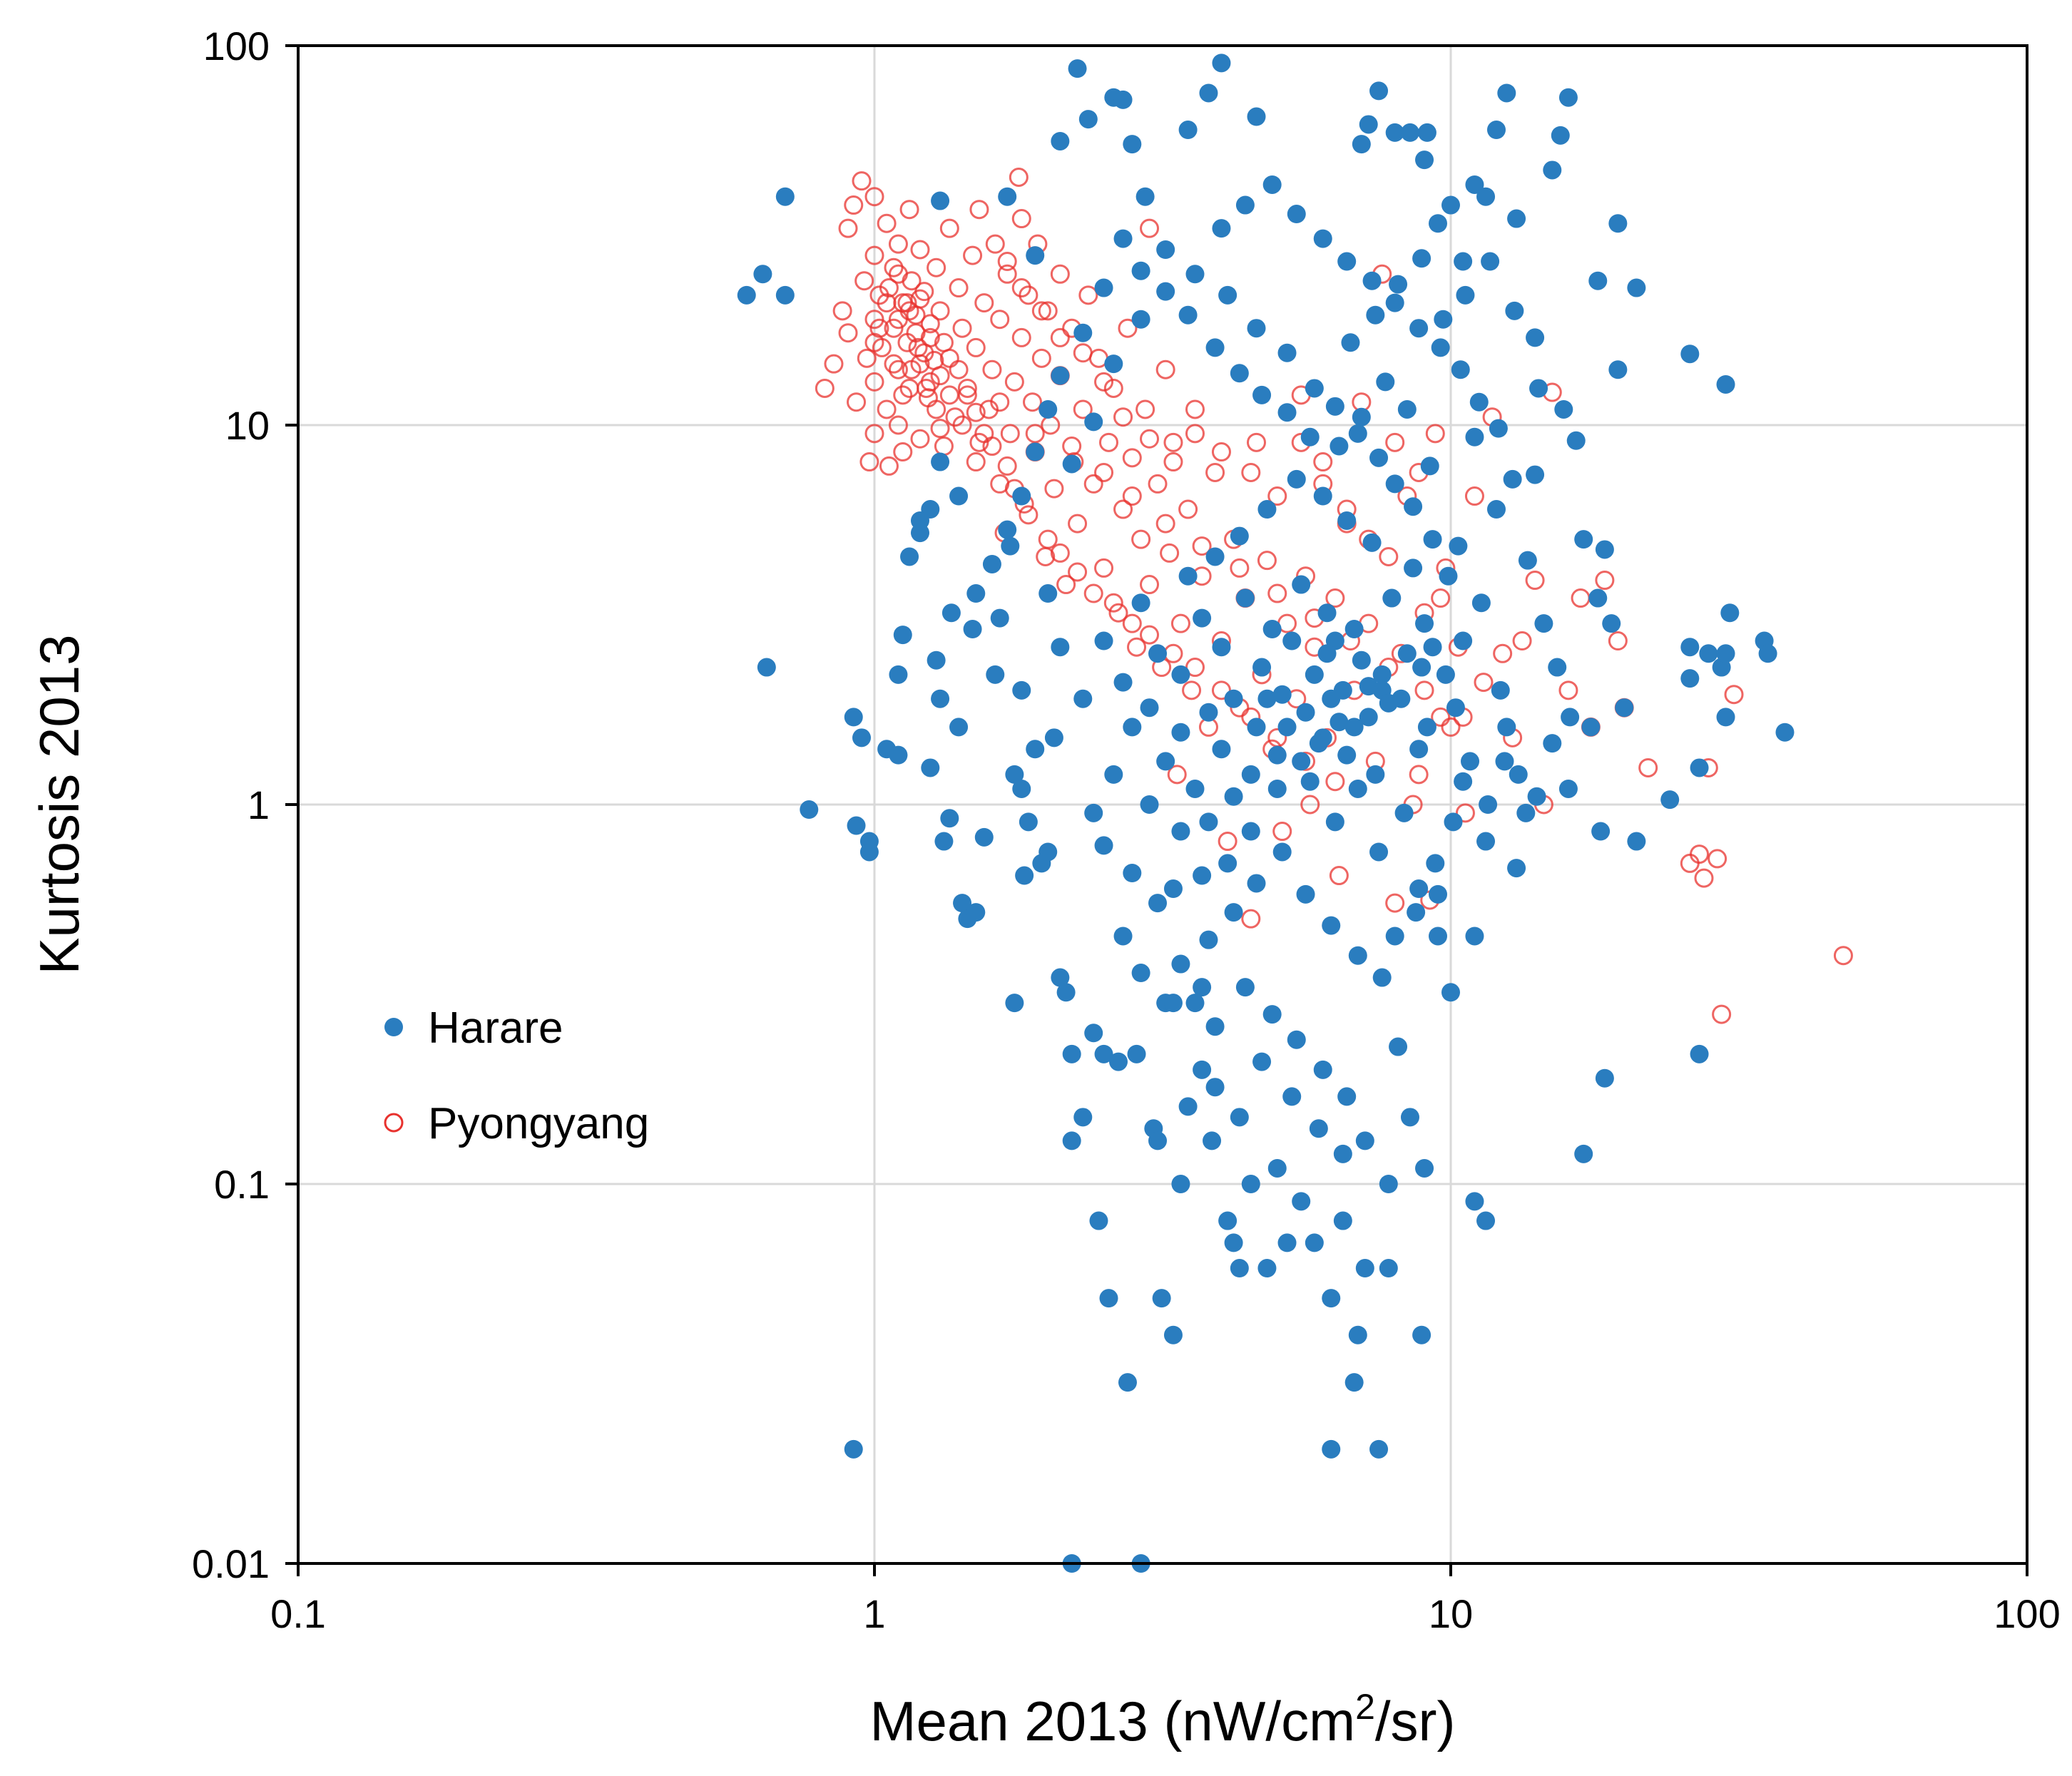 This screenshot has width=2072, height=1776. Describe the element at coordinates (236, 46) in the screenshot. I see `y-tick-label: 100` at that location.